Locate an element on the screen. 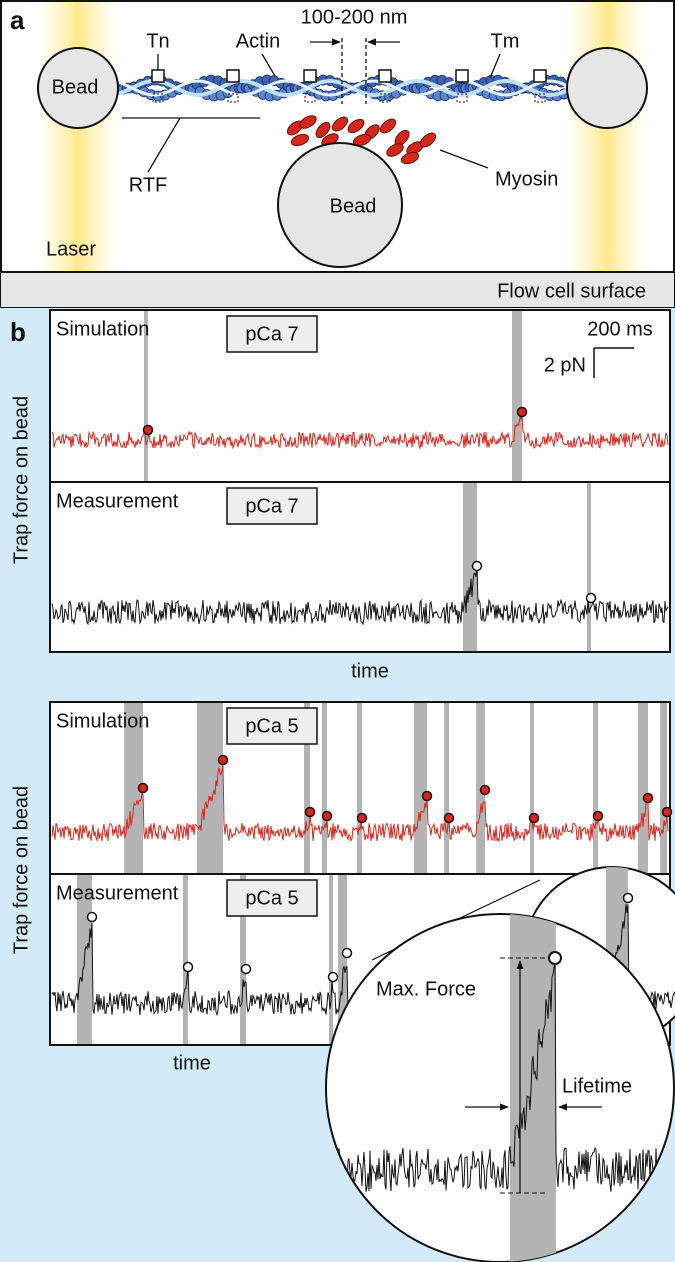 This screenshot has height=1262, width=675. x-axis-label: time is located at coordinates (192, 1063).